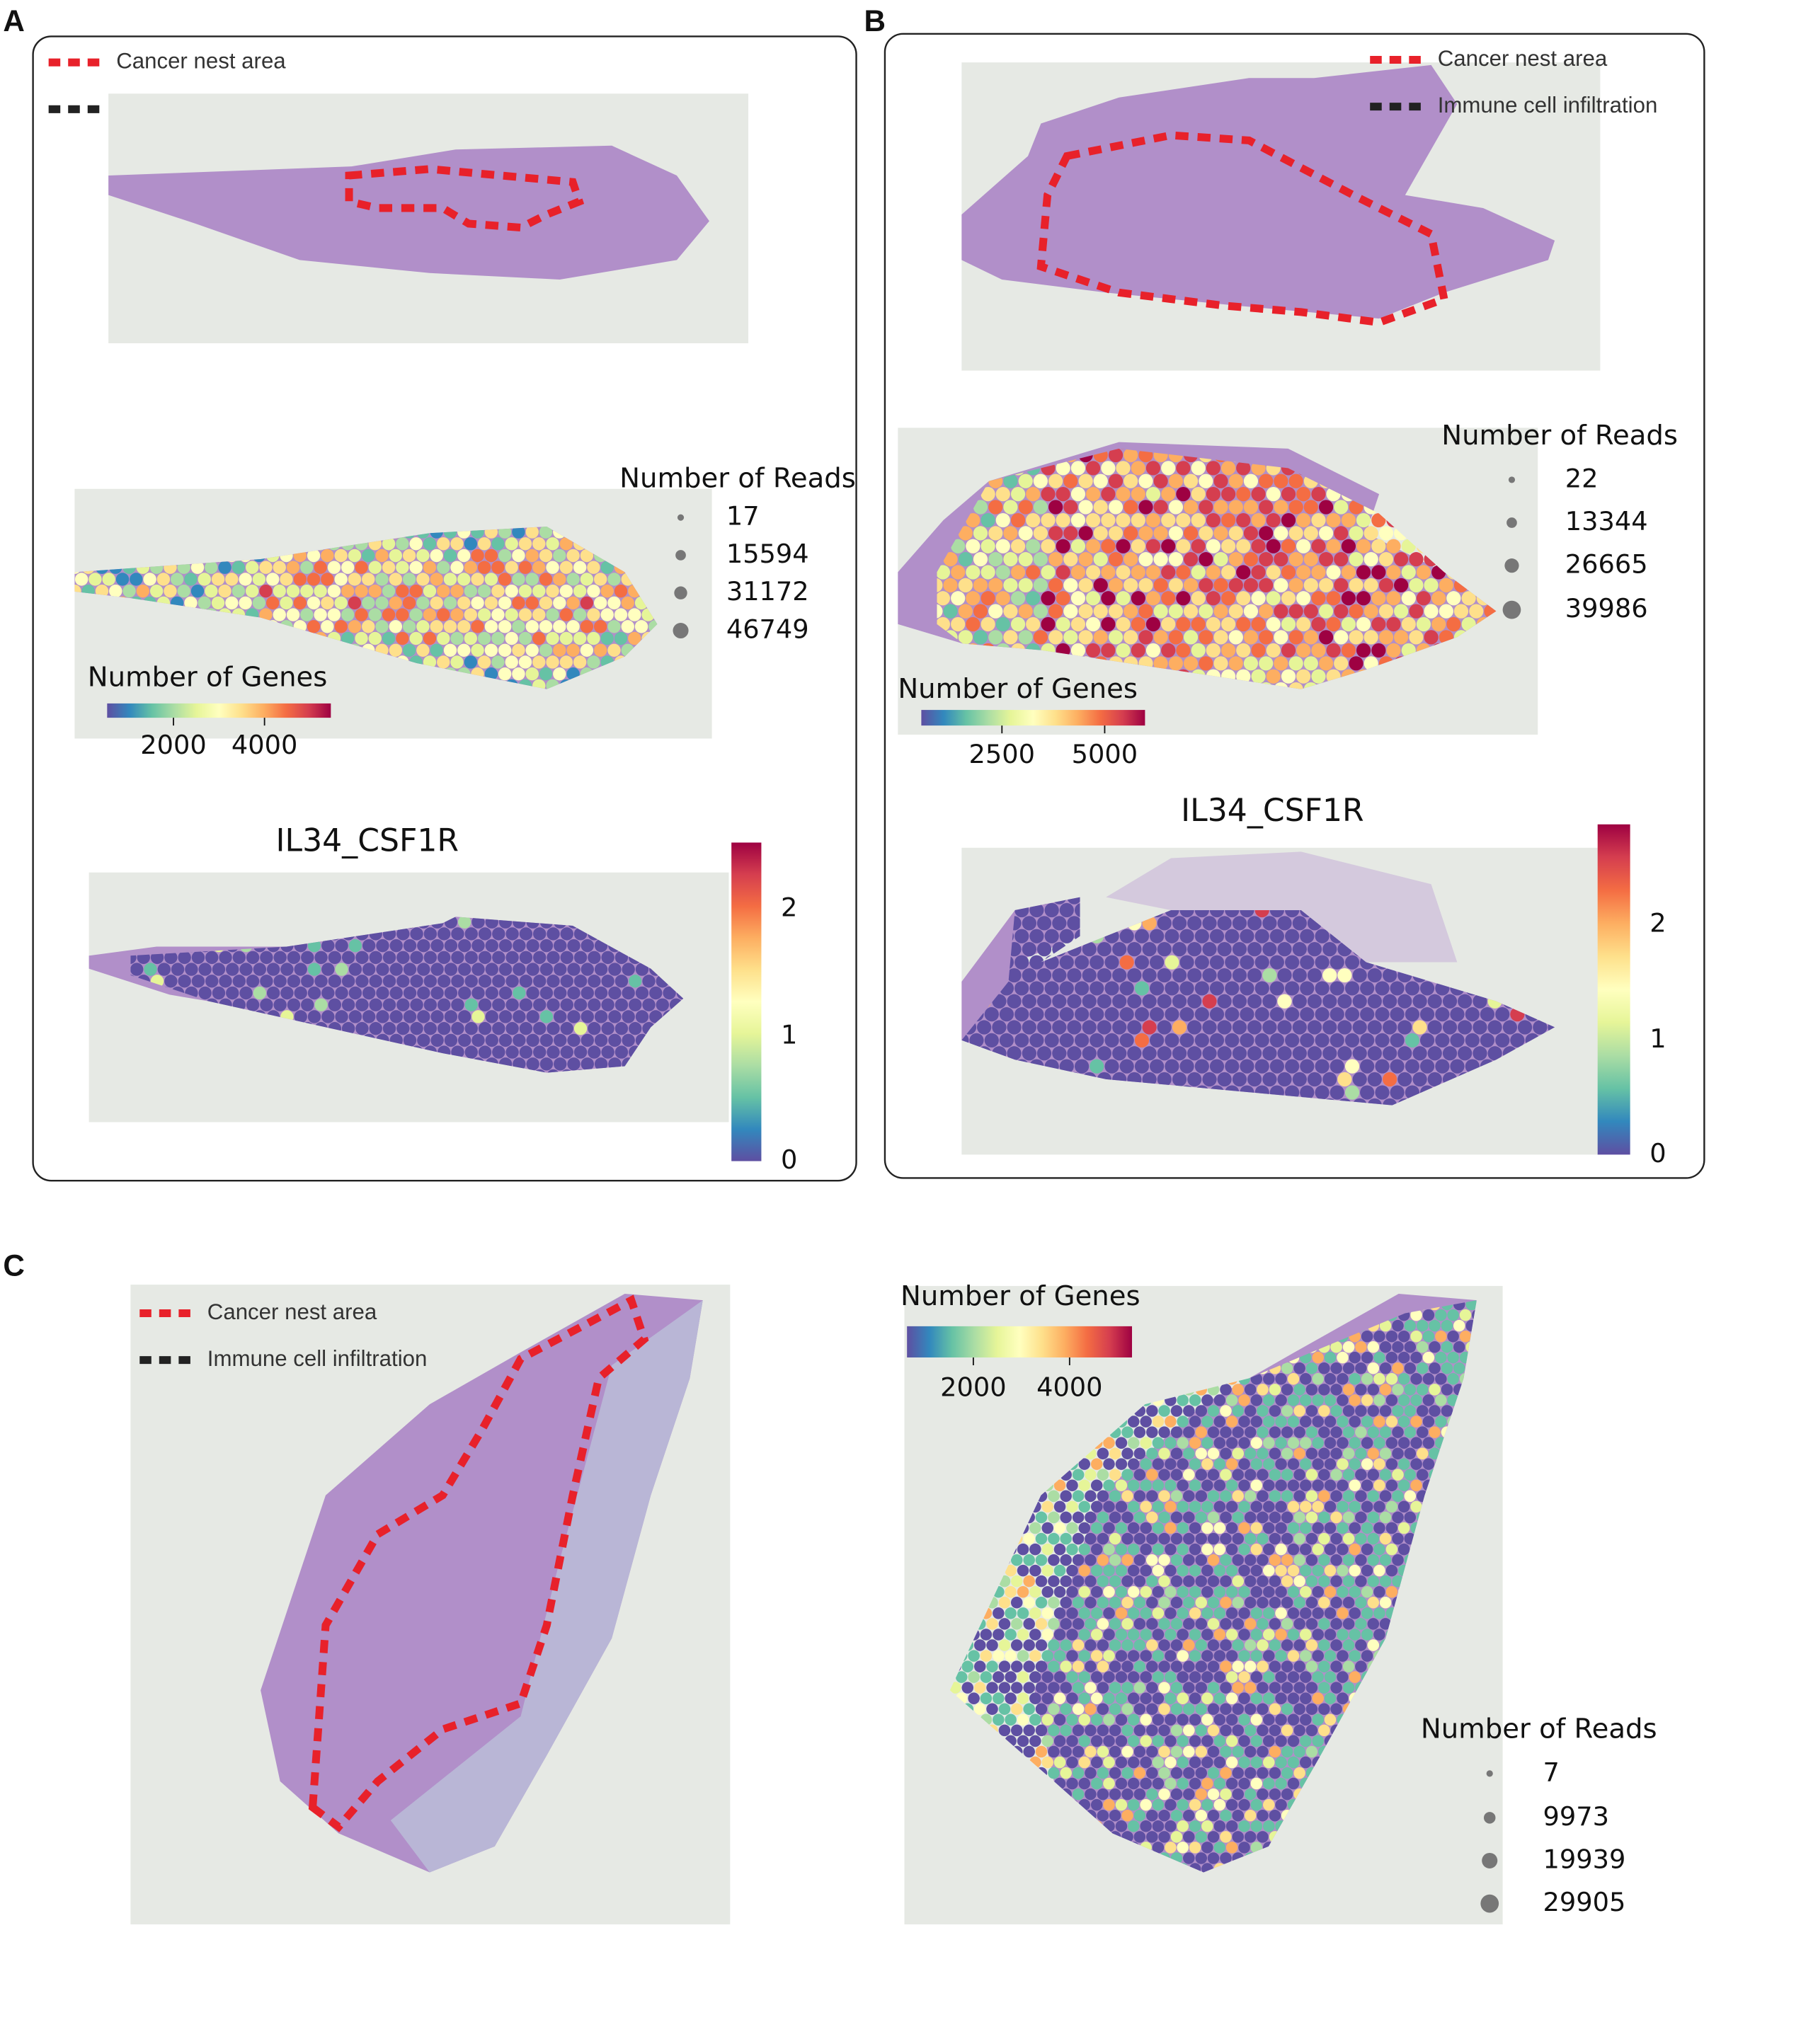  I want to click on colorbar-tick-label: 2, so click(789, 907).